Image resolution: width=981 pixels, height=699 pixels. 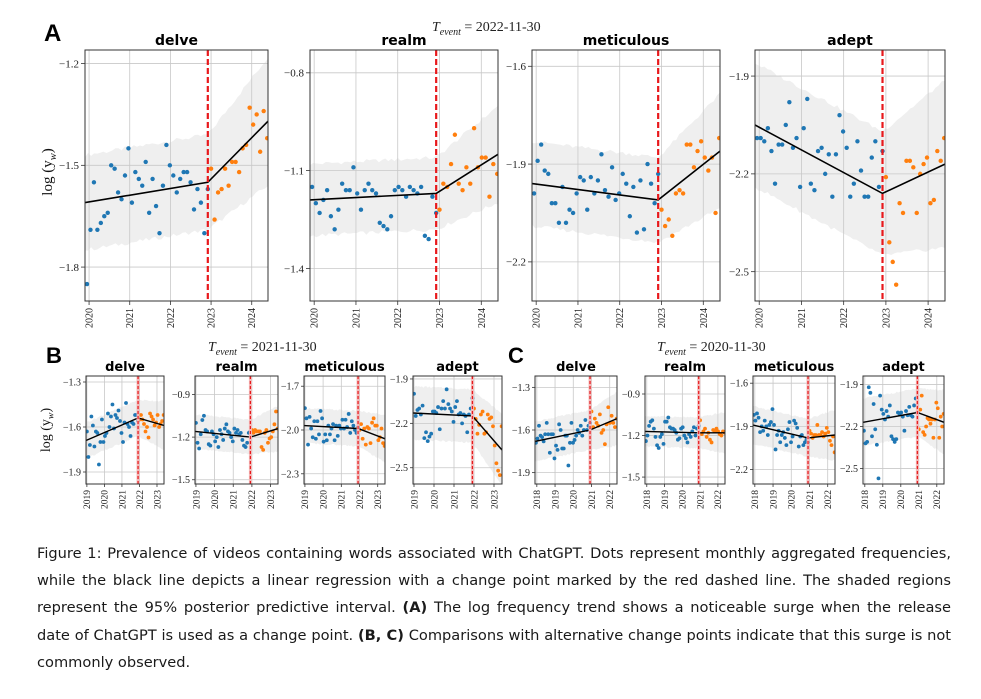 I want to click on caption-label: Figure 1:, so click(x=69, y=553).